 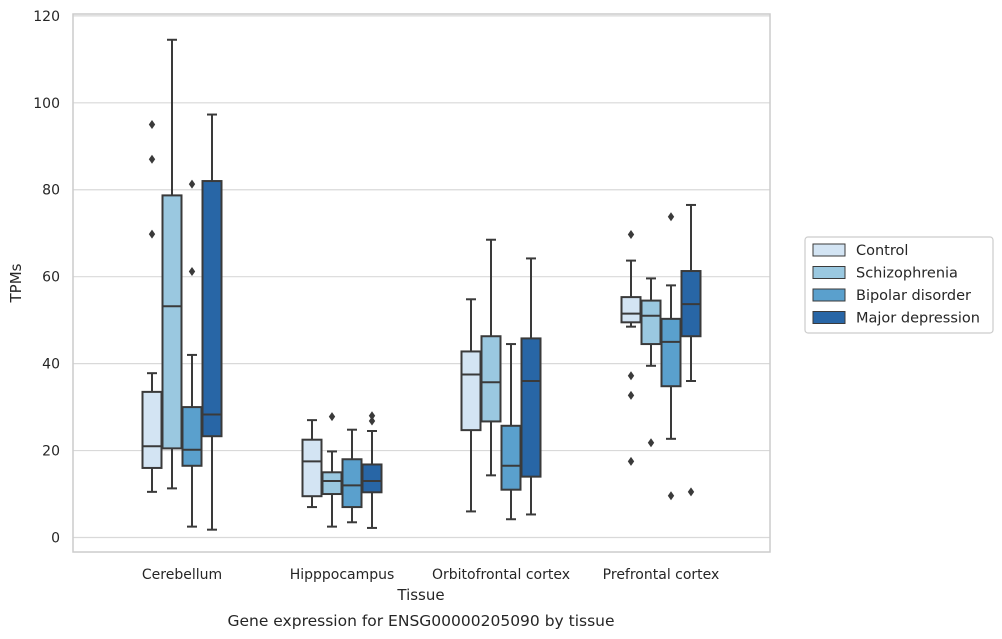 I want to click on x-tick-label: Orbitofrontal cortex, so click(x=501, y=575).